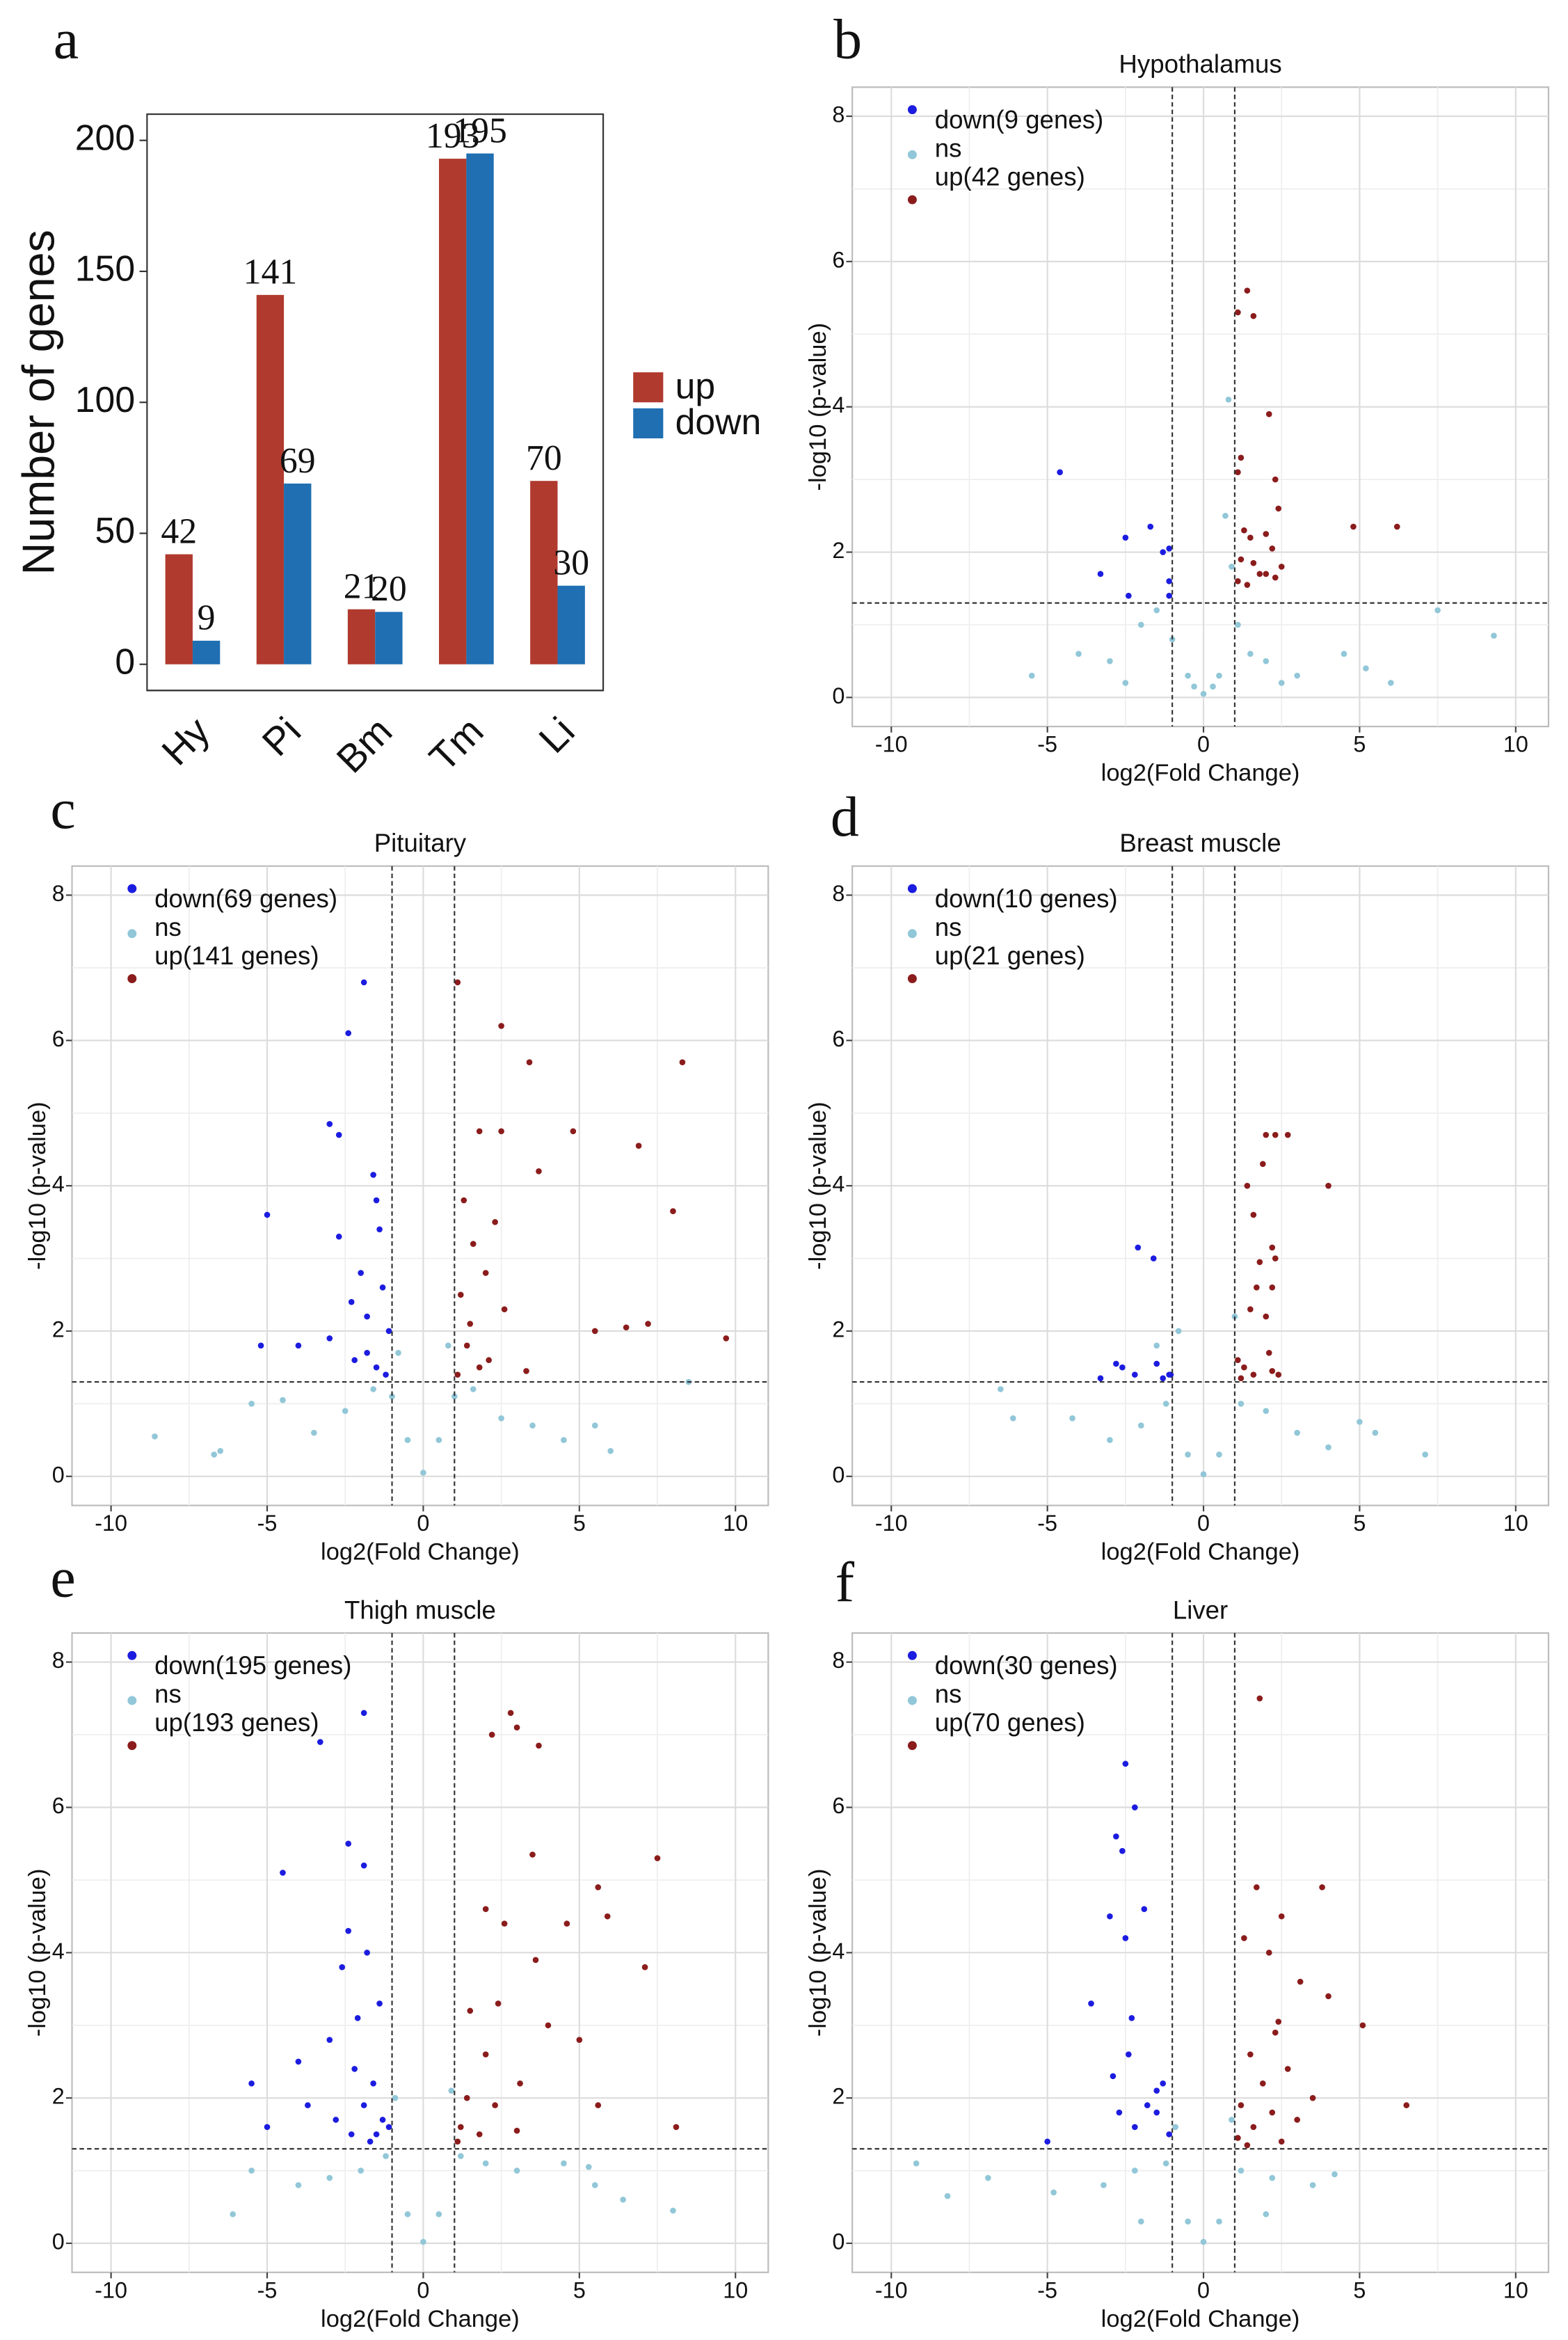  I want to click on y-tick-label: 4, so click(838, 1951).